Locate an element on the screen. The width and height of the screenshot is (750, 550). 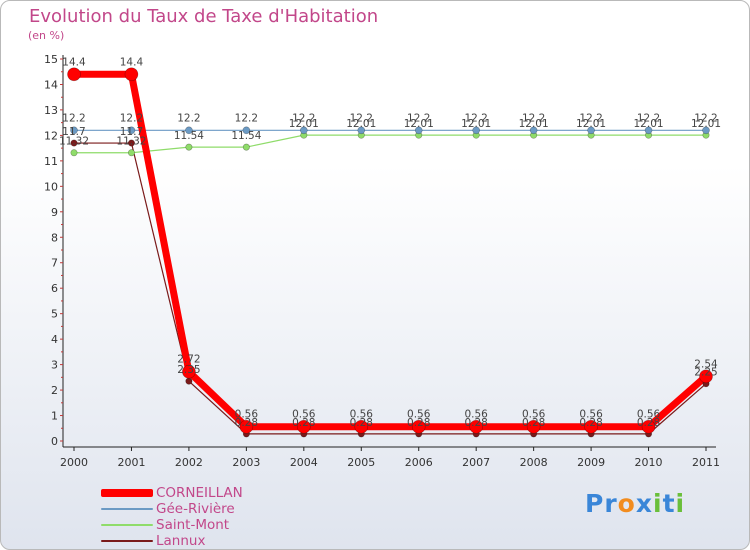
x-tick-label-2004: 2004 is located at coordinates (304, 462).